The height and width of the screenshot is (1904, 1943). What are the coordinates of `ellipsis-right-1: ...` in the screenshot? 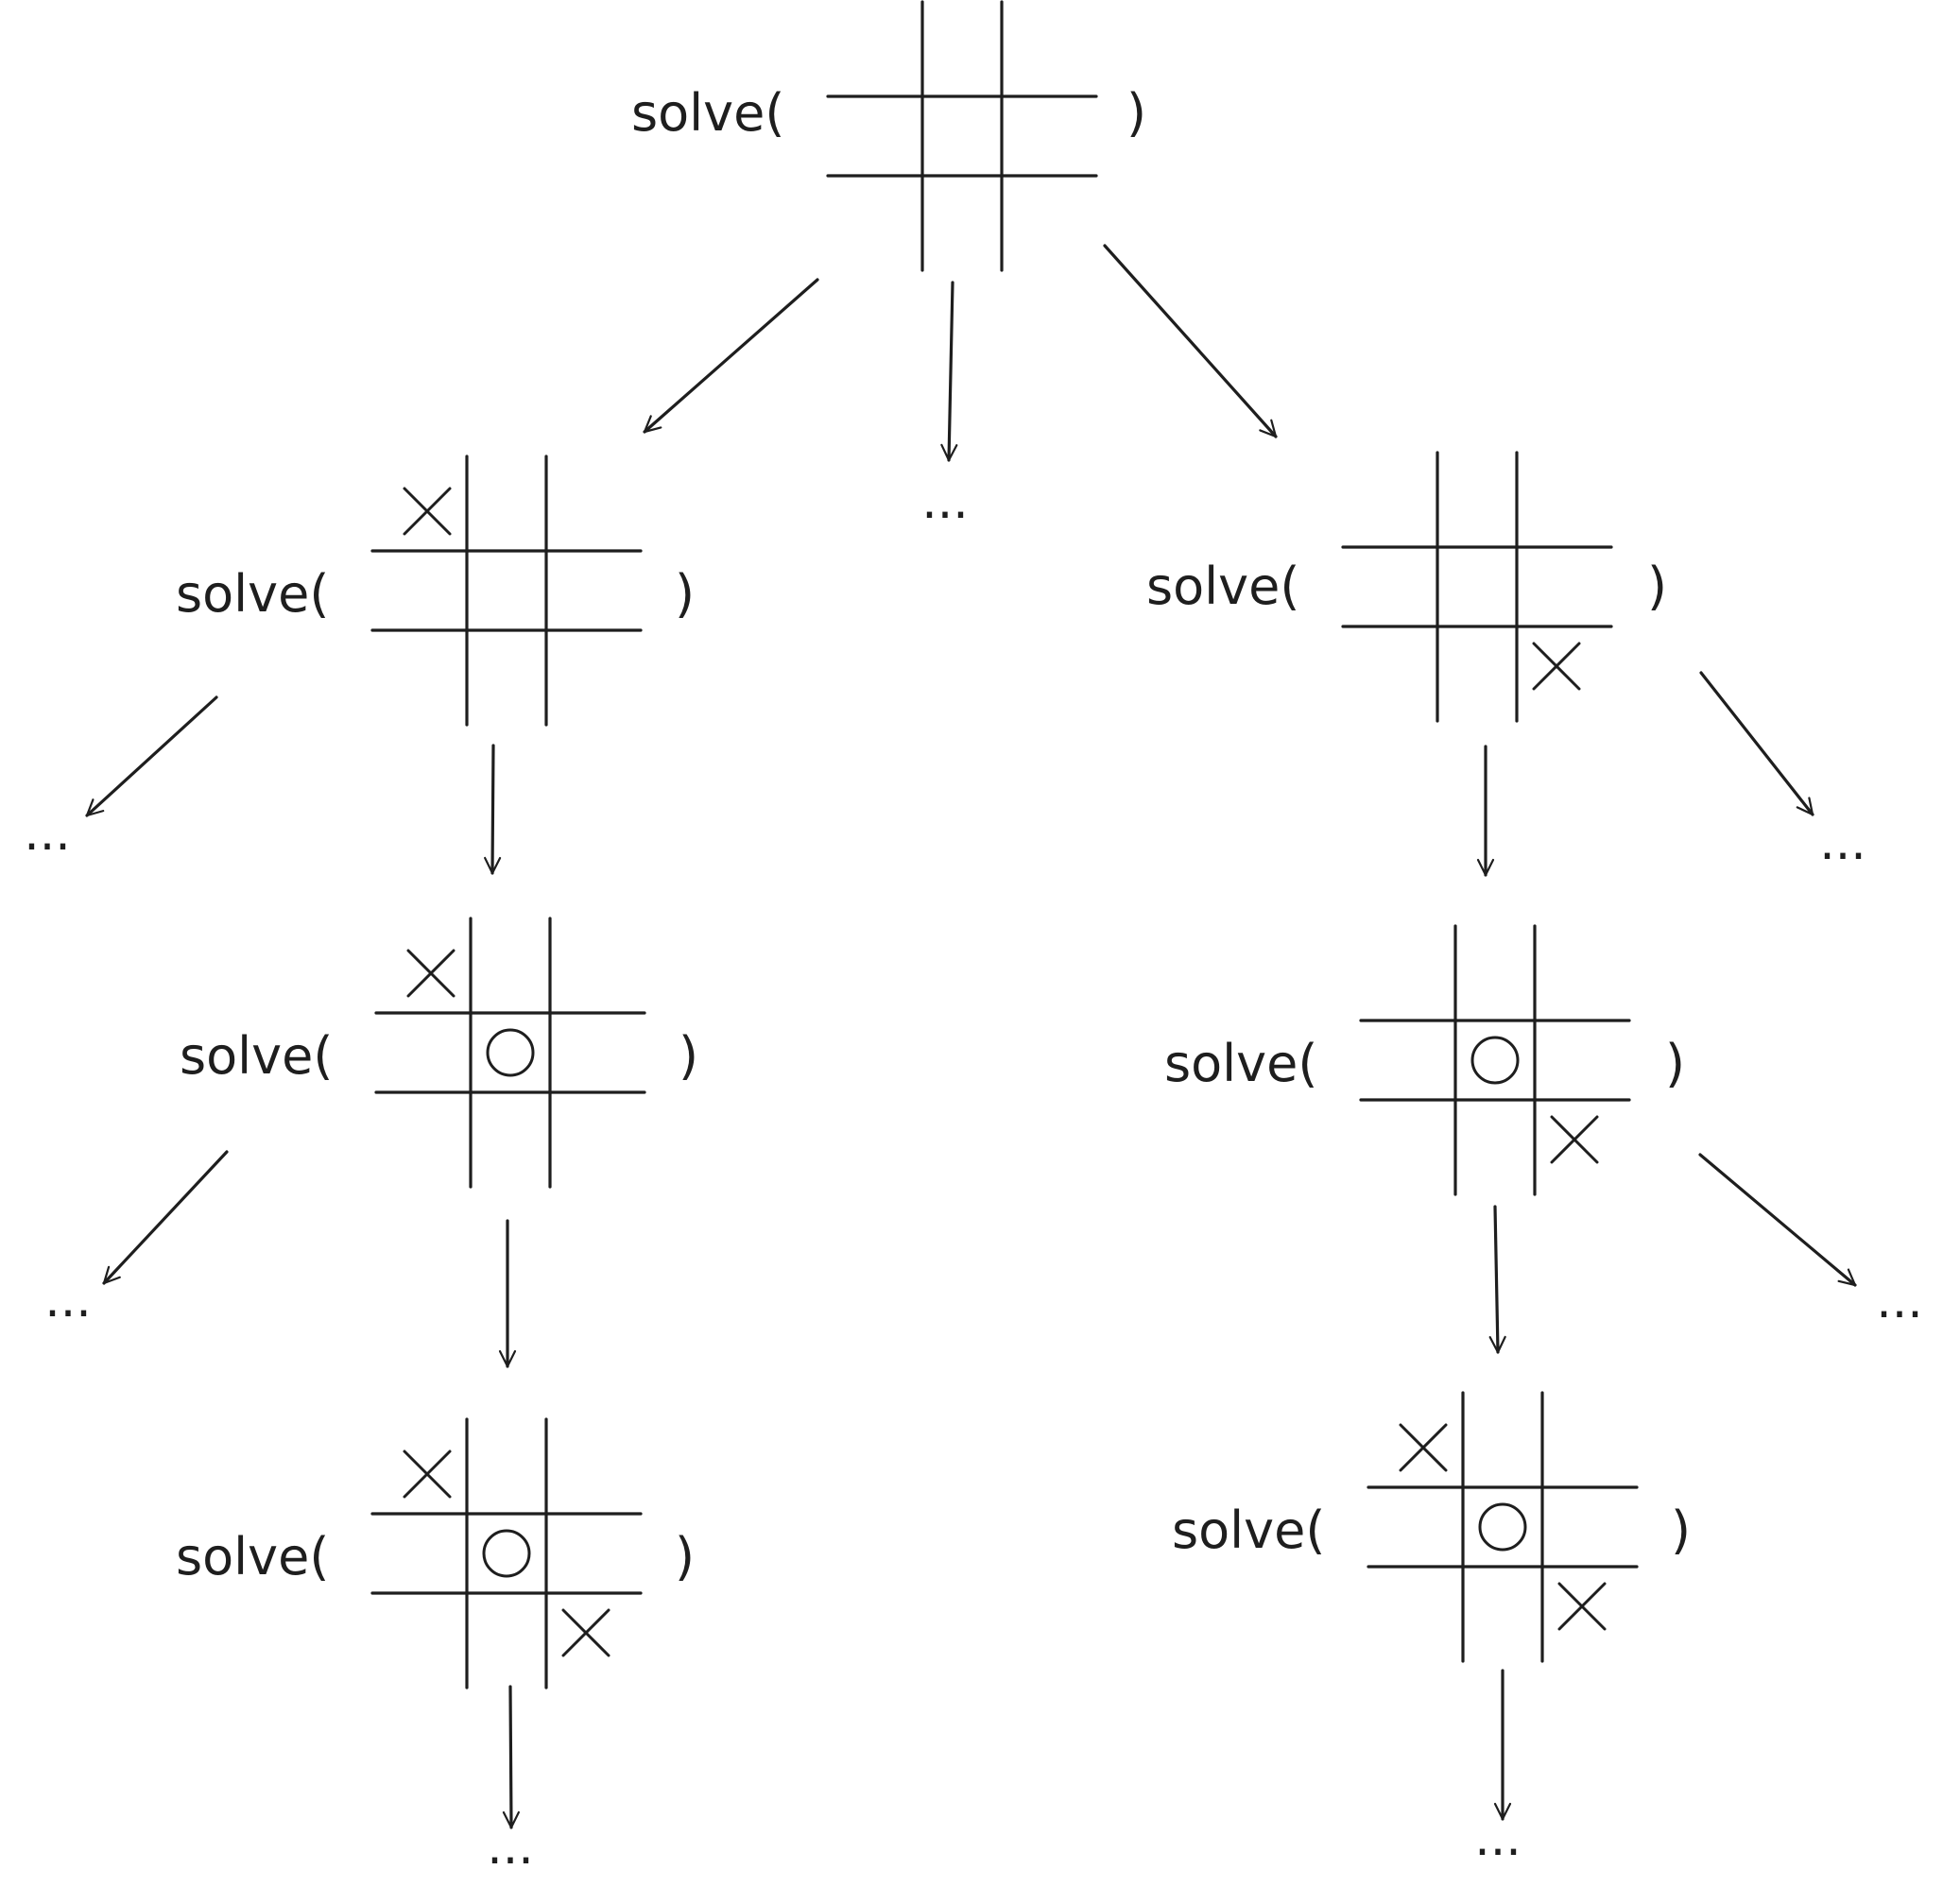 It's located at (1842, 843).